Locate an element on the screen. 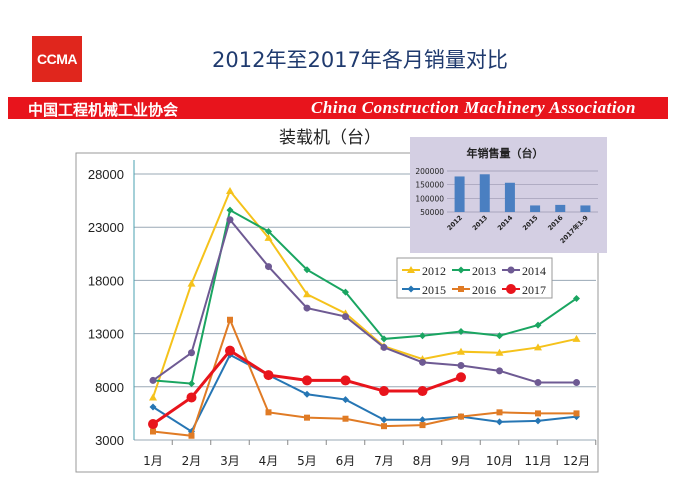  x-tick-label: 4月 is located at coordinates (269, 461).